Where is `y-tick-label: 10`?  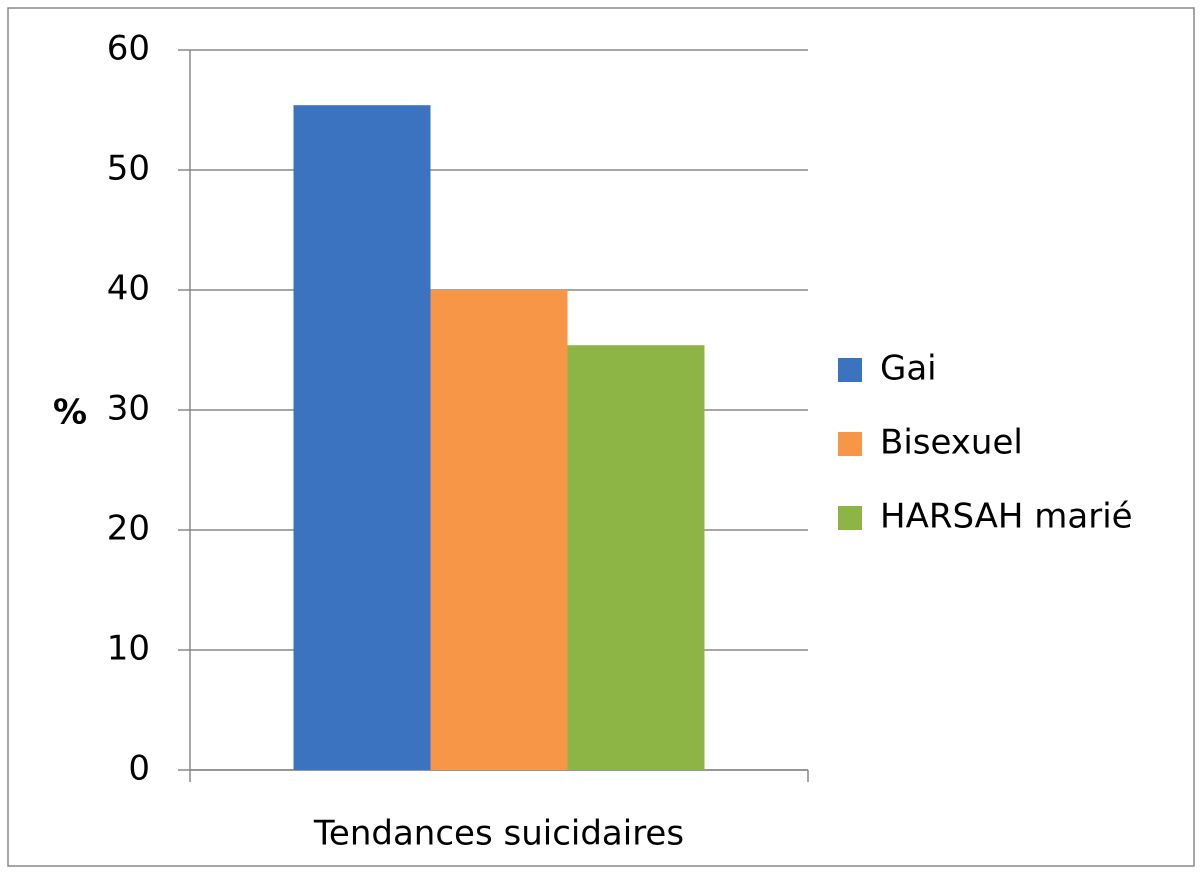
y-tick-label: 10 is located at coordinates (128, 649).